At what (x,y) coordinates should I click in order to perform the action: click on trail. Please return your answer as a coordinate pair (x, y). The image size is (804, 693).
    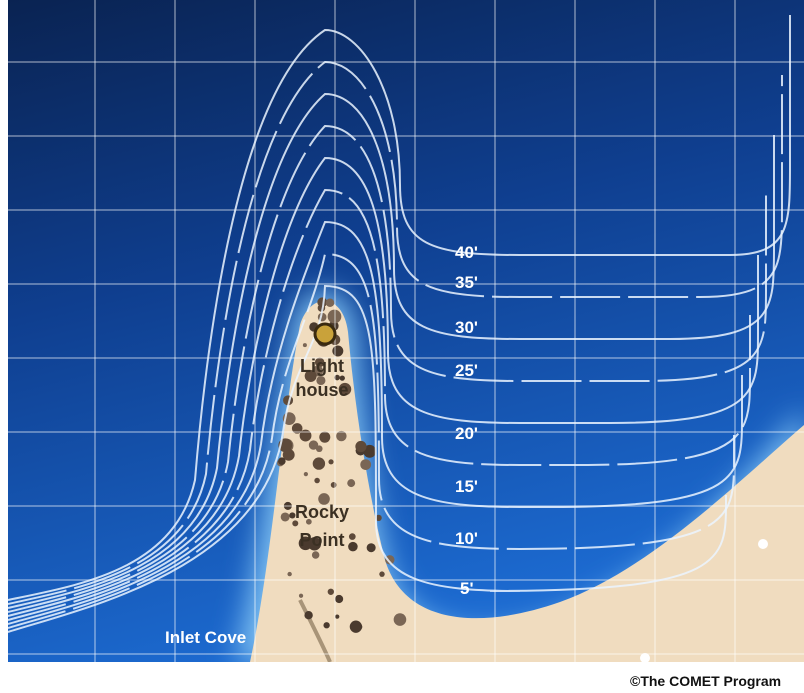
    Looking at the image, I should click on (315, 630).